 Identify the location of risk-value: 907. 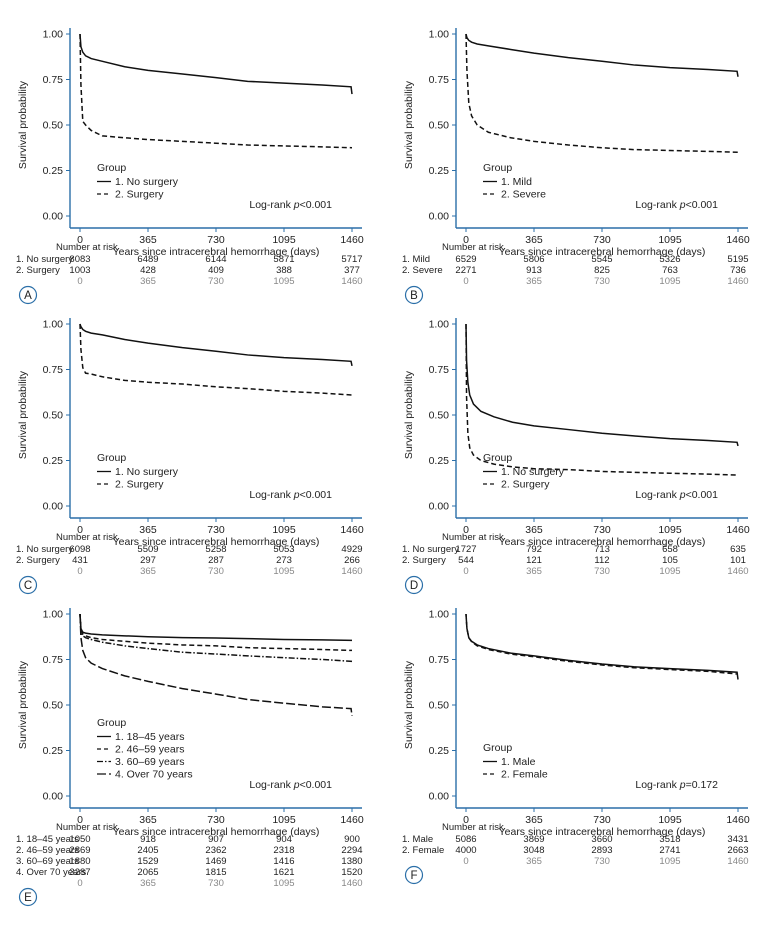
(216, 839).